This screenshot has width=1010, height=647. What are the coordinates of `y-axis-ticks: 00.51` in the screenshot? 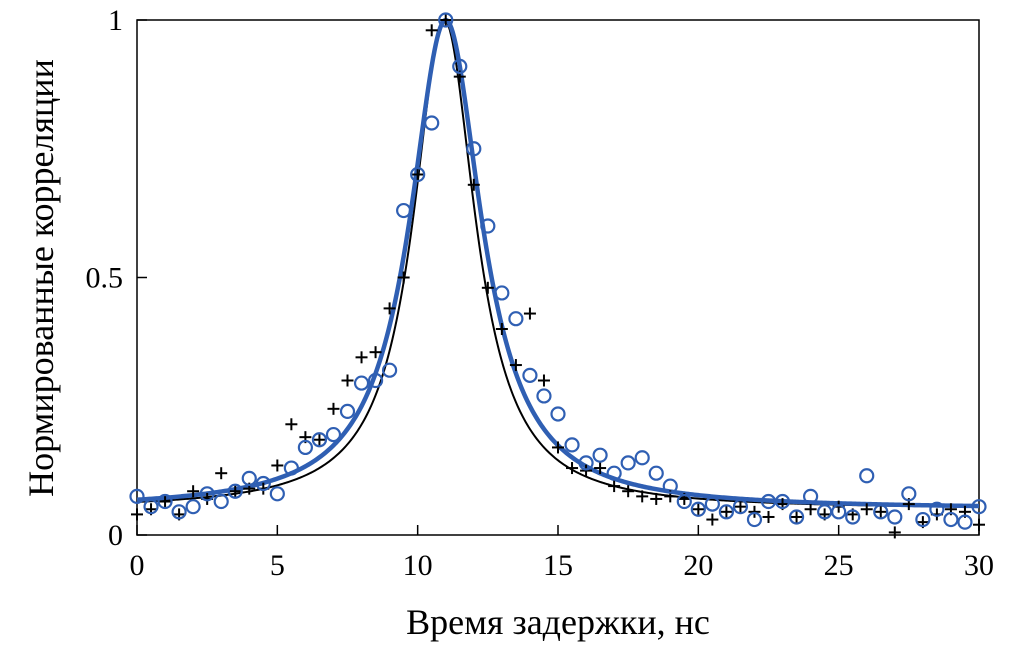 It's located at (116, 278).